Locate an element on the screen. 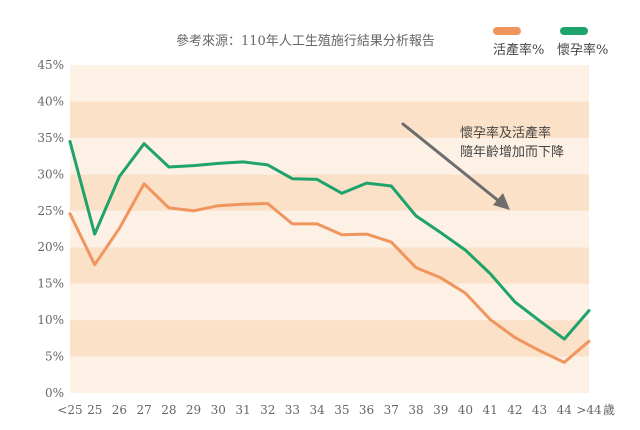 Image resolution: width=640 pixels, height=430 pixels. x-tick-label: 43 is located at coordinates (539, 410).